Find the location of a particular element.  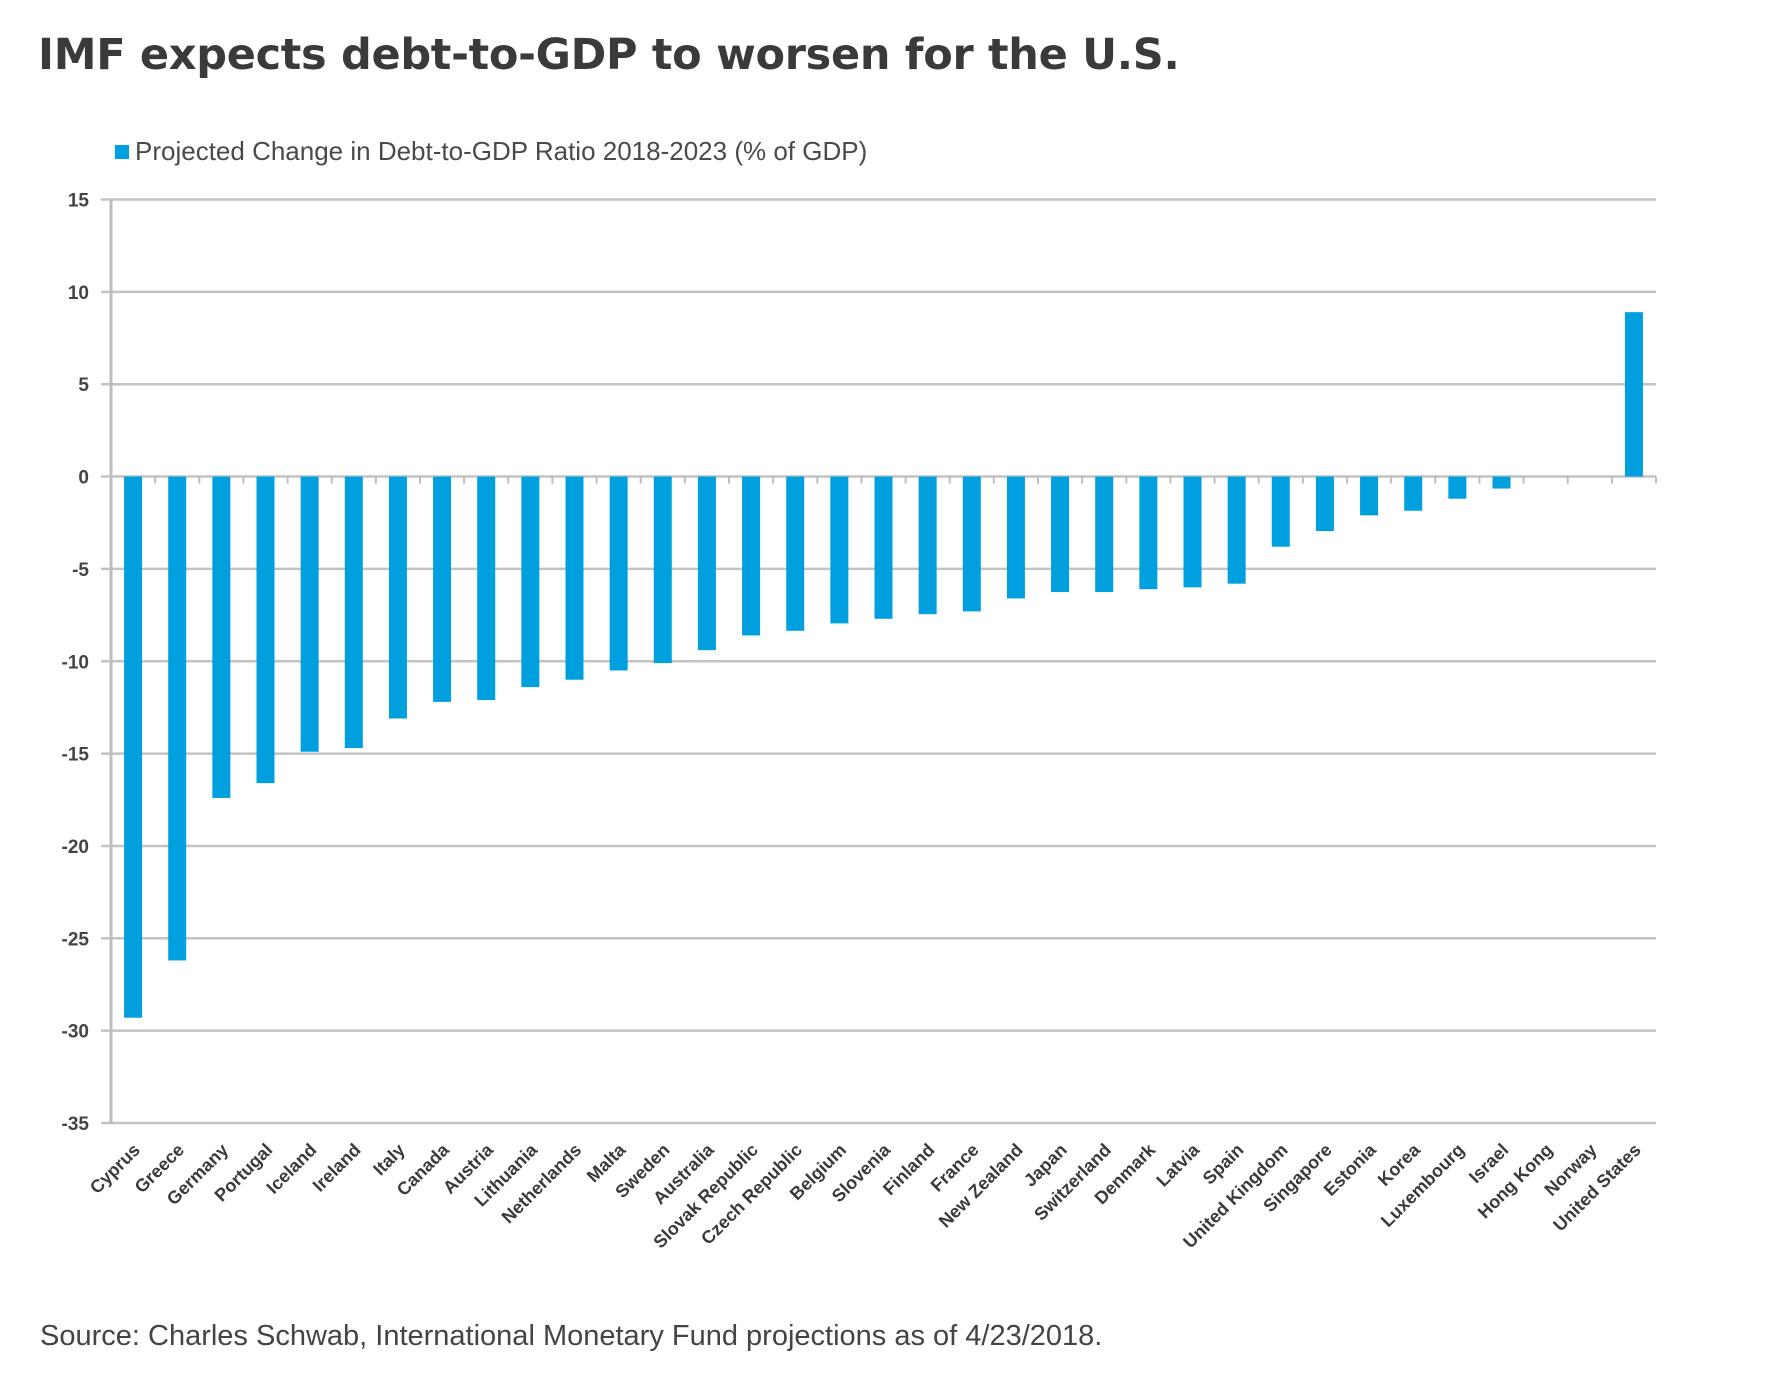

bar-portugal is located at coordinates (265, 630).